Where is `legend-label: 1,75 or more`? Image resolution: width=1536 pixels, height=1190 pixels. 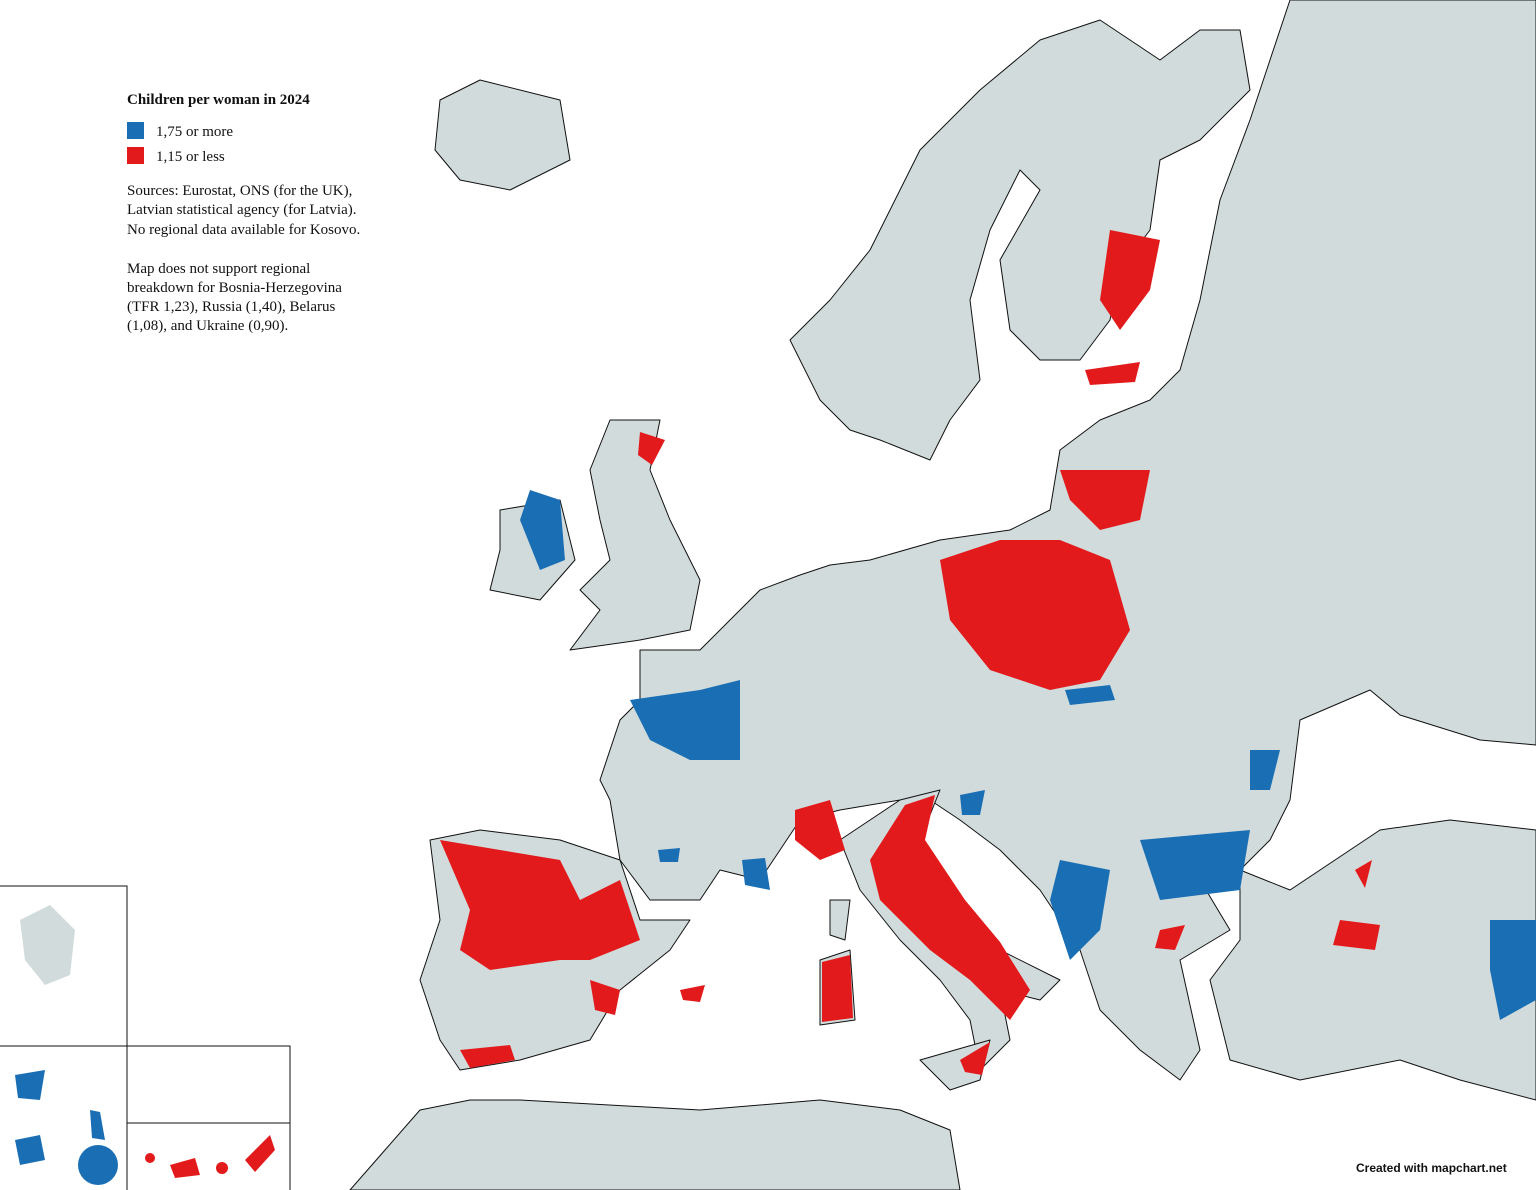
legend-label: 1,75 or more is located at coordinates (194, 132).